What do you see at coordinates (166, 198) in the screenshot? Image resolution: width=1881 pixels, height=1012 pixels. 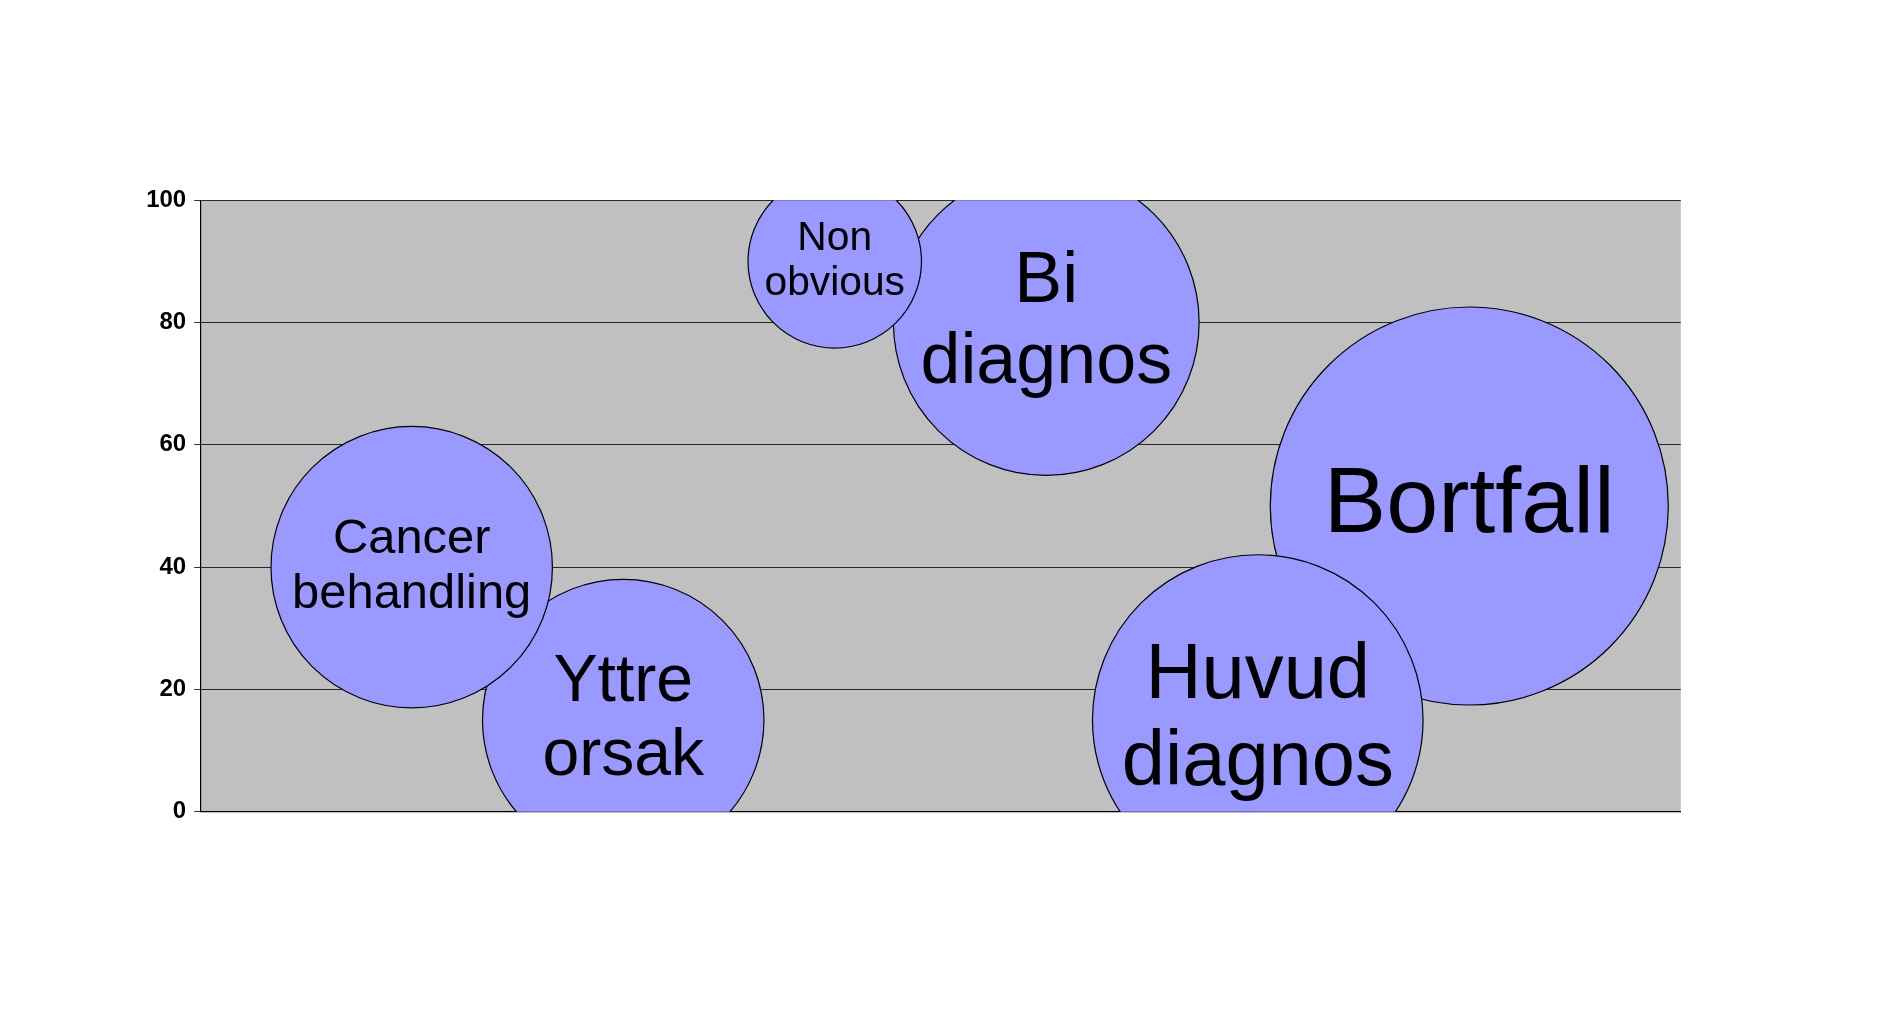 I see `y-tick-label: 100` at bounding box center [166, 198].